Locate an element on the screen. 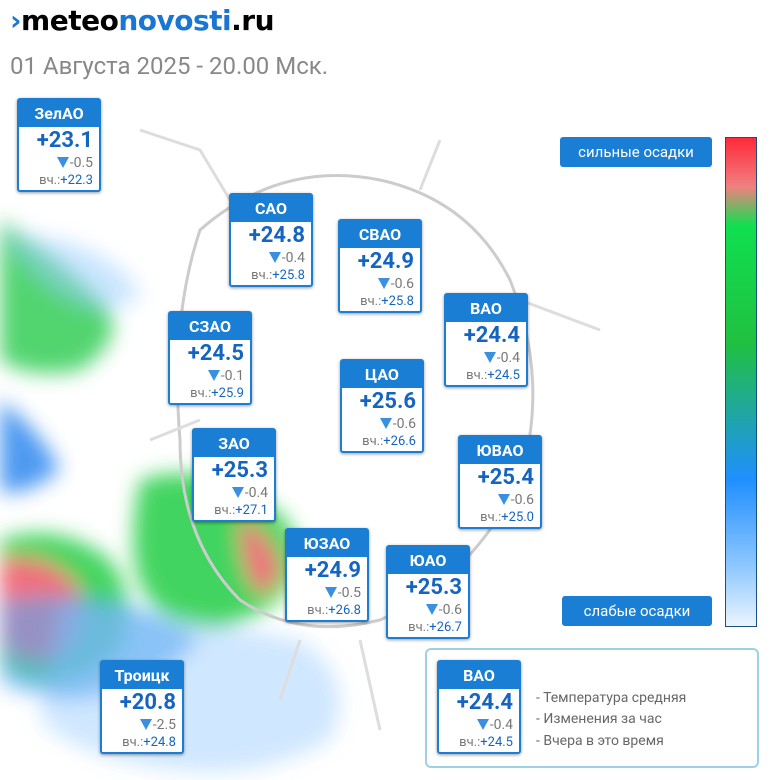 This screenshot has width=780, height=780. temperature: +24.8 is located at coordinates (276, 235).